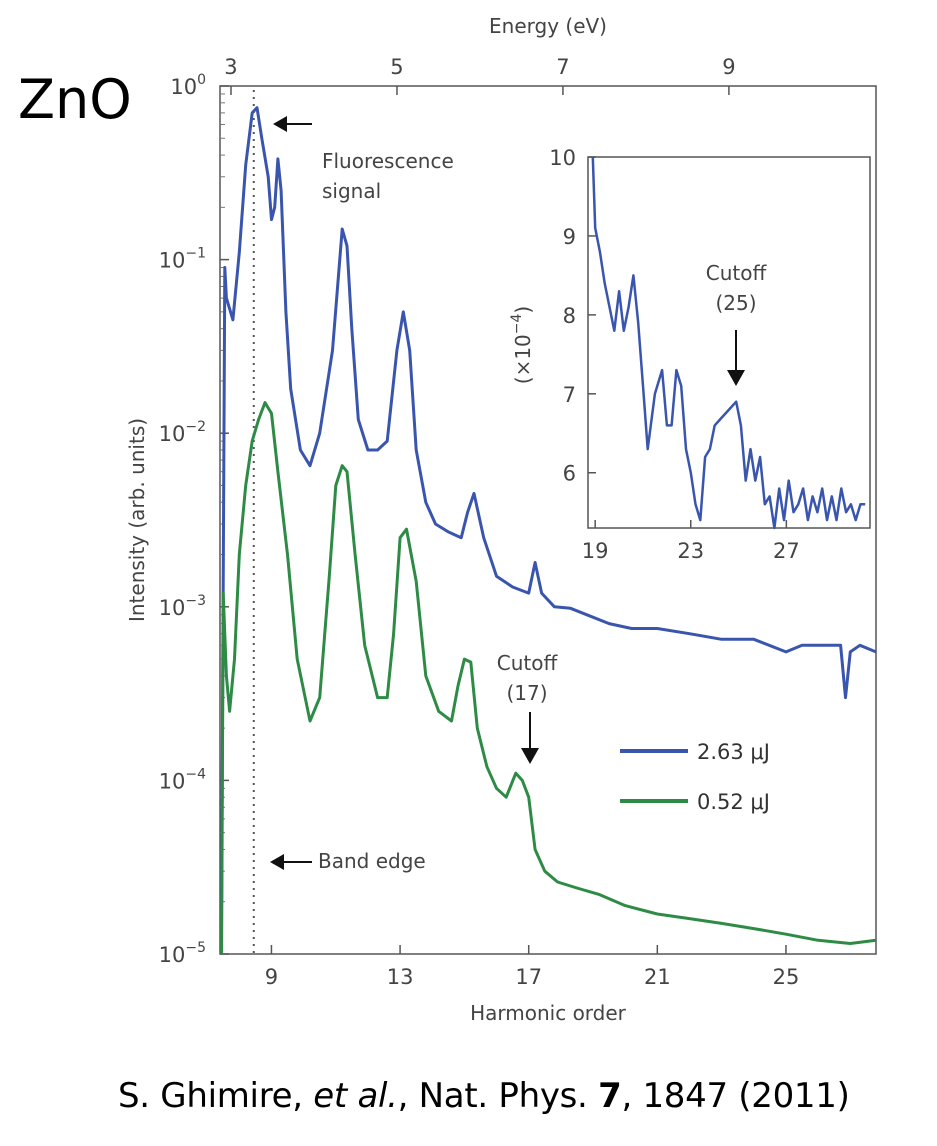 The height and width of the screenshot is (1146, 937). Describe the element at coordinates (595, 551) in the screenshot. I see `inset-xtick-label: 19` at that location.